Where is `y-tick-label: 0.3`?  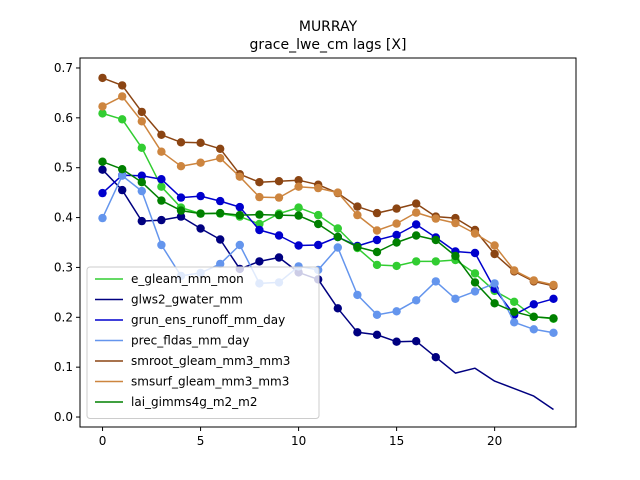 y-tick-label: 0.3 is located at coordinates (63, 267).